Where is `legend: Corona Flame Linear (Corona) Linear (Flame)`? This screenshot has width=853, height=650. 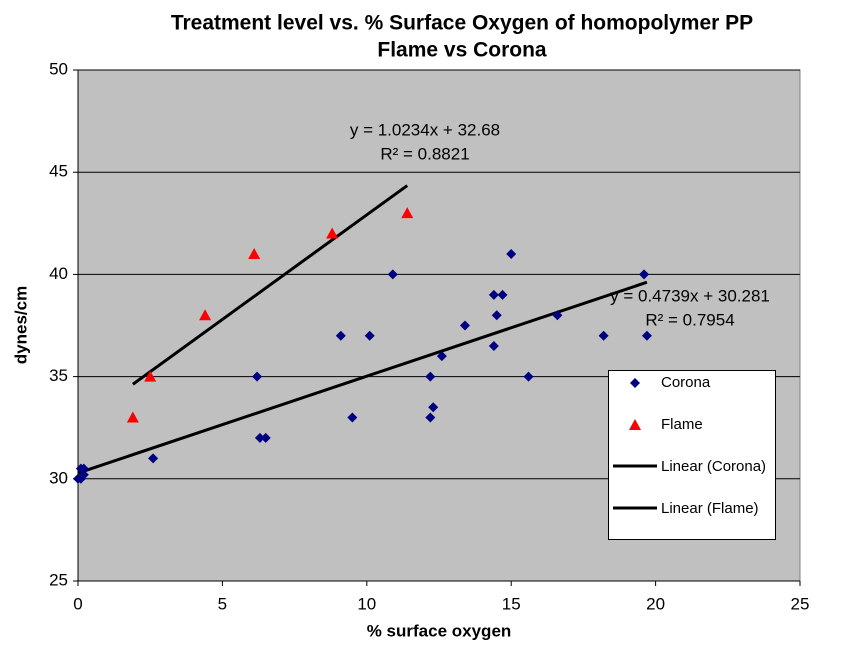 legend: Corona Flame Linear (Corona) Linear (Flame) is located at coordinates (692, 455).